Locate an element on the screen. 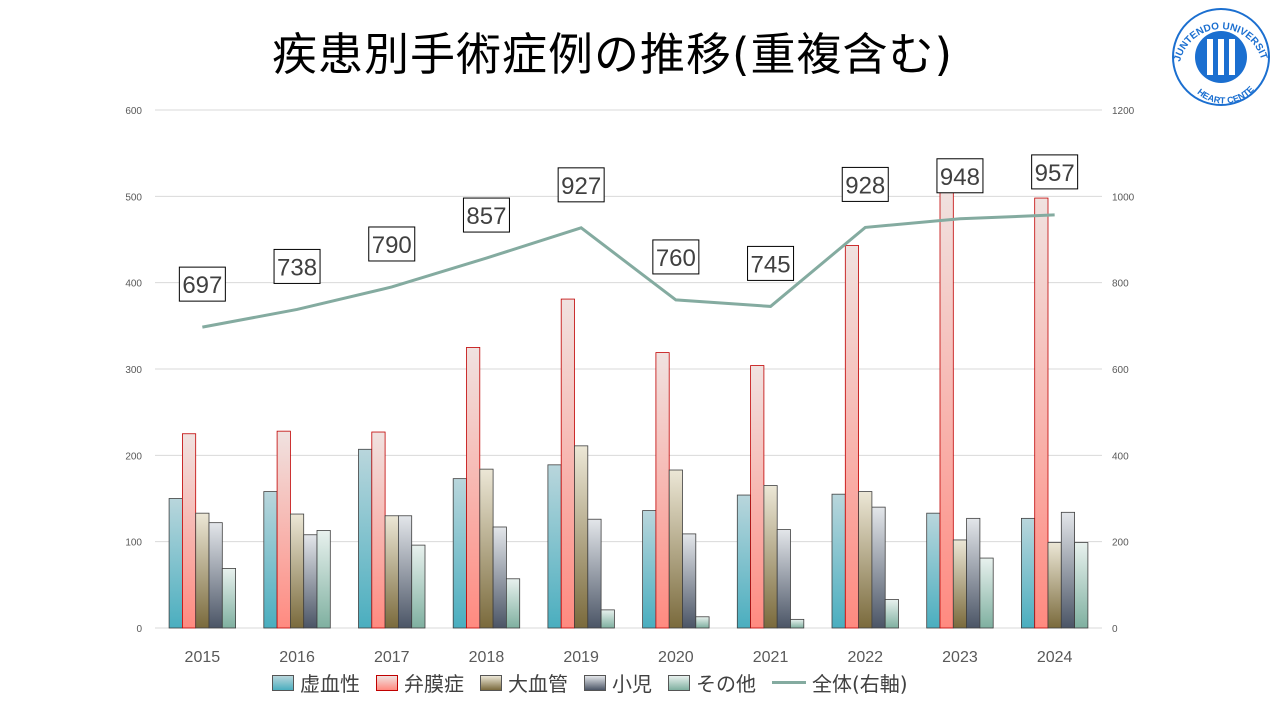  bar-4-2021 is located at coordinates (797, 623).